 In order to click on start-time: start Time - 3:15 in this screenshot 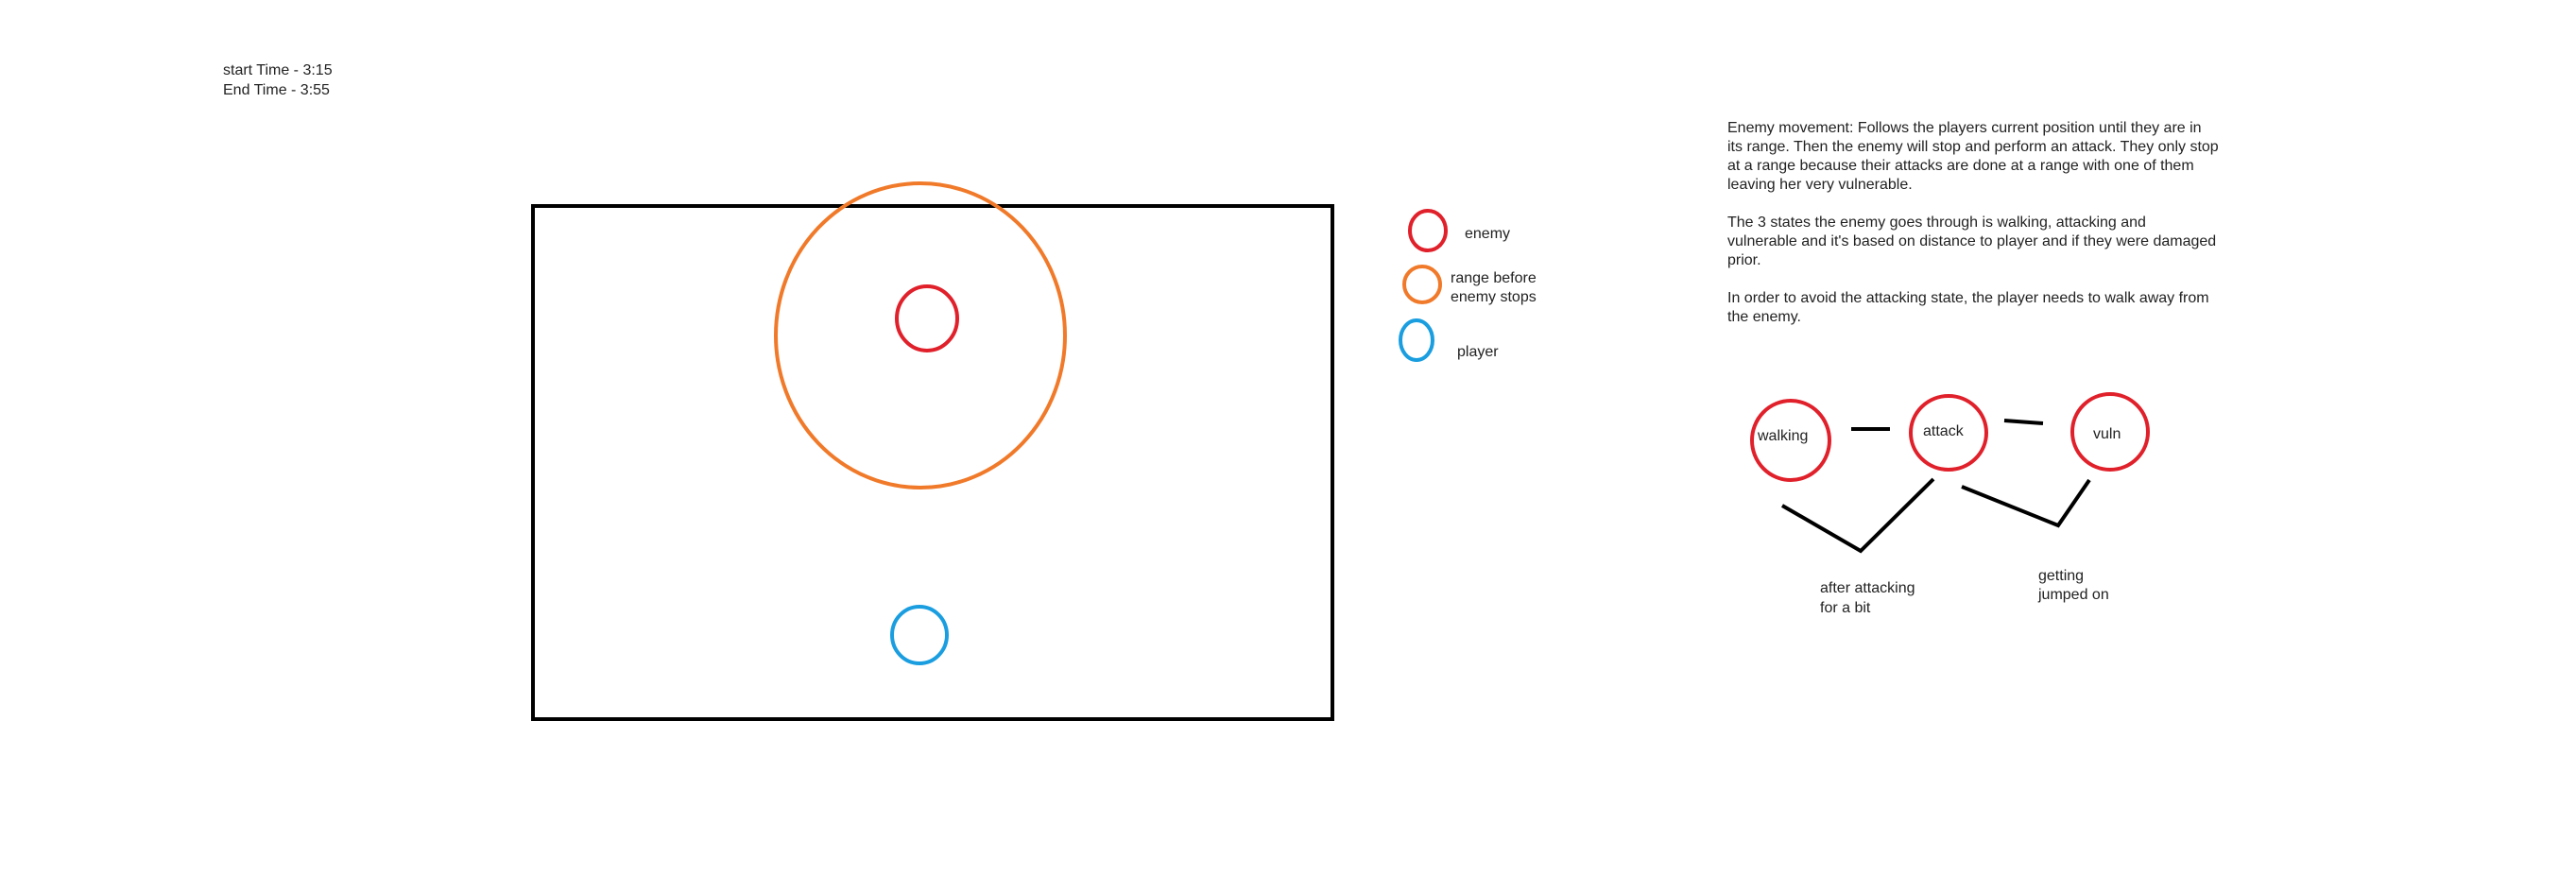, I will do `click(278, 70)`.